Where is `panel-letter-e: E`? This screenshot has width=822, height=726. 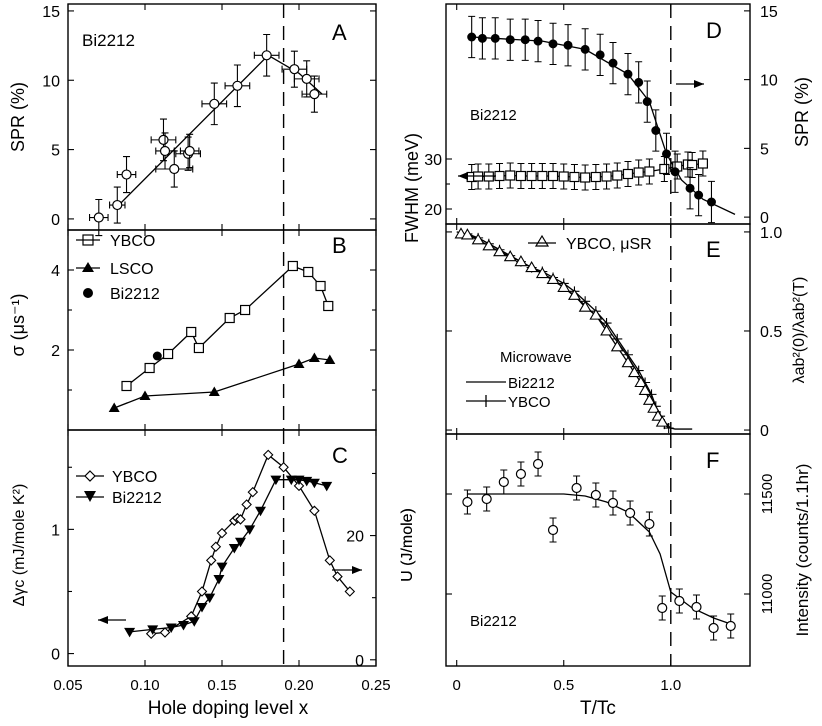 panel-letter-e: E is located at coordinates (713, 249).